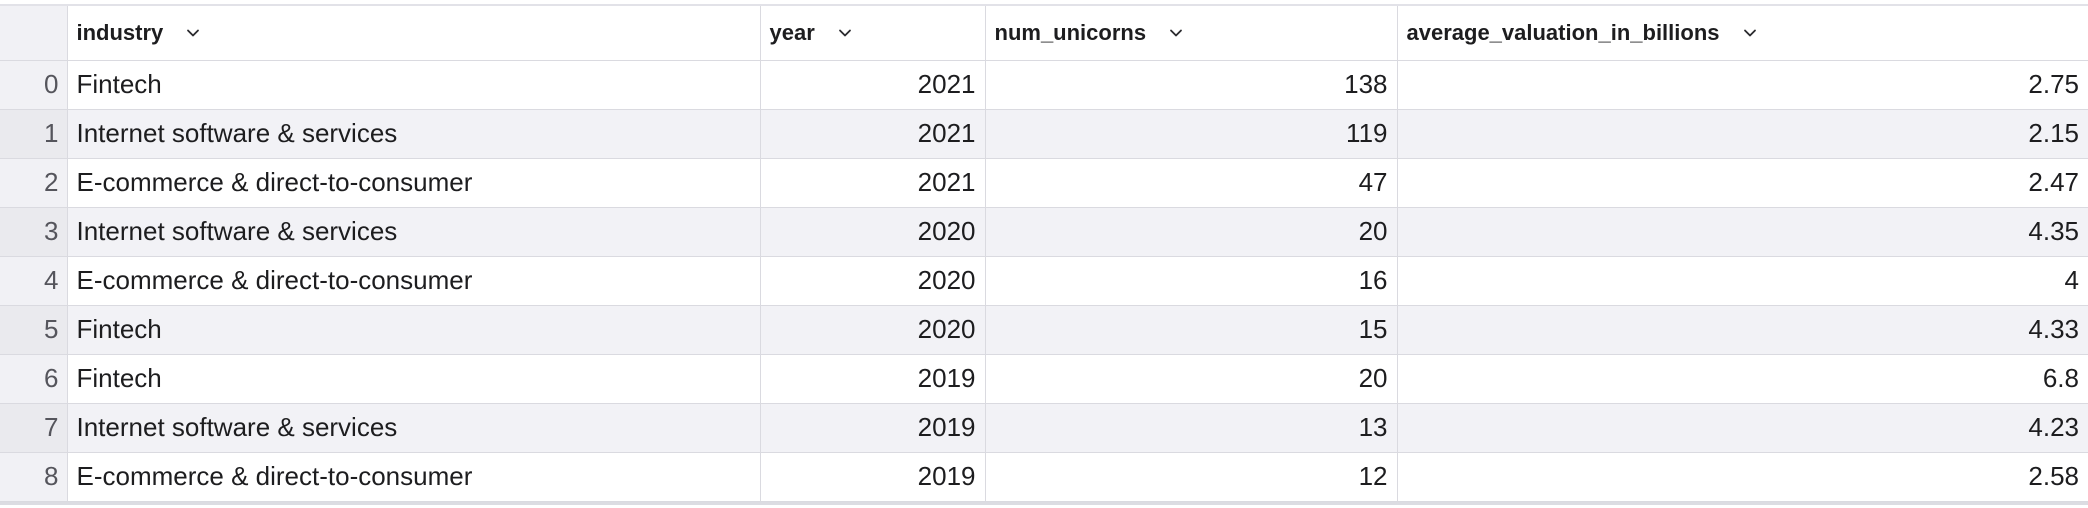  What do you see at coordinates (1742, 134) in the screenshot?
I see `cell-average-valuation: 2.15` at bounding box center [1742, 134].